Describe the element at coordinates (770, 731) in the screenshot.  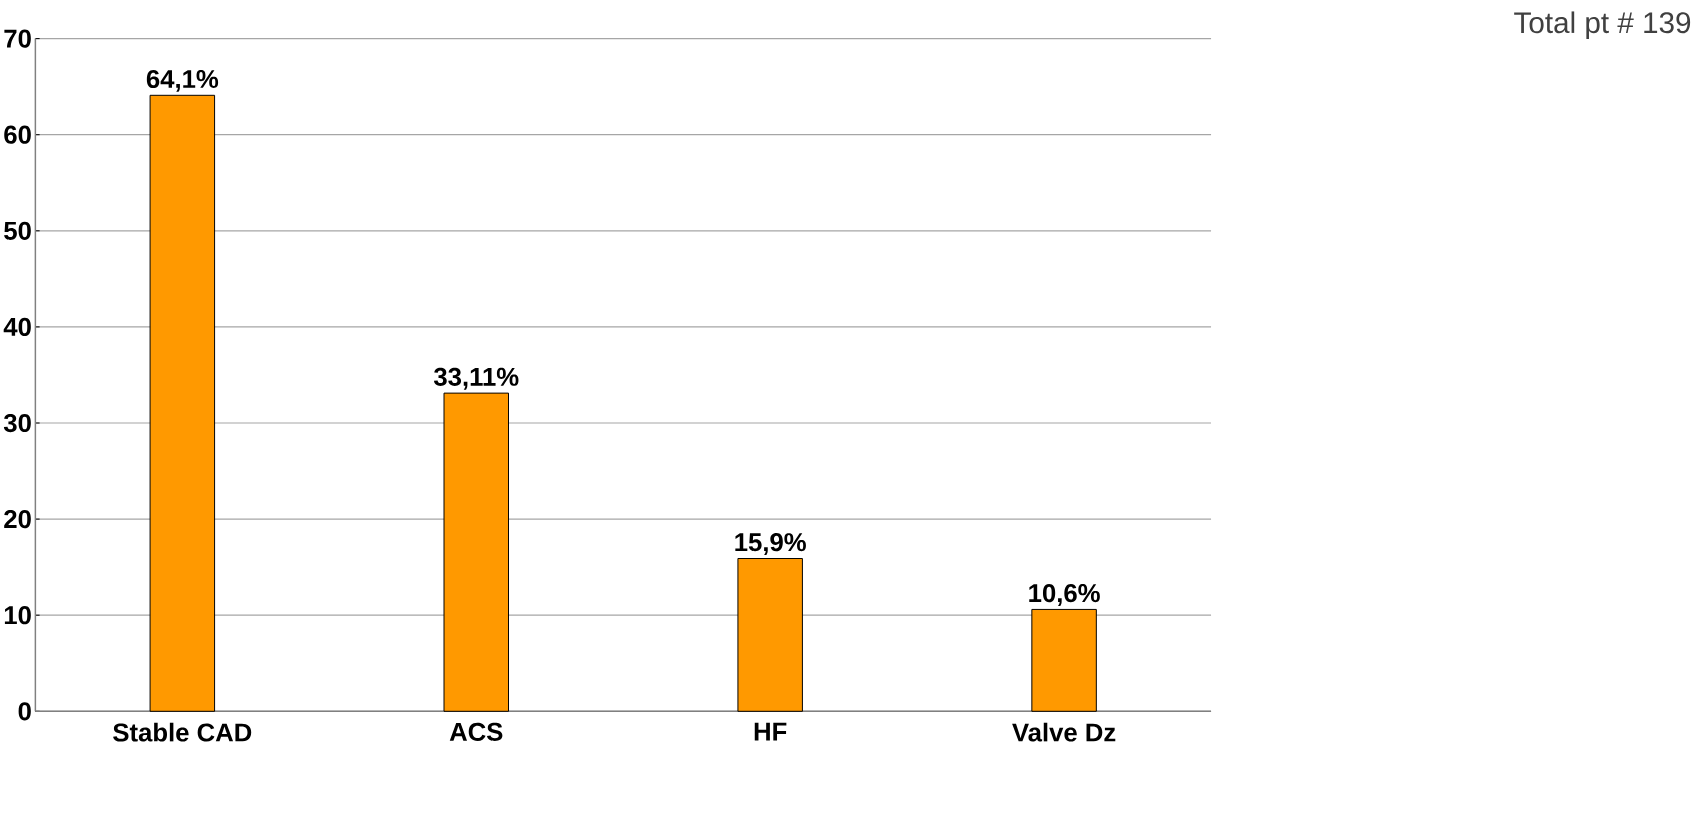
I see `x-tick-label: HF` at that location.